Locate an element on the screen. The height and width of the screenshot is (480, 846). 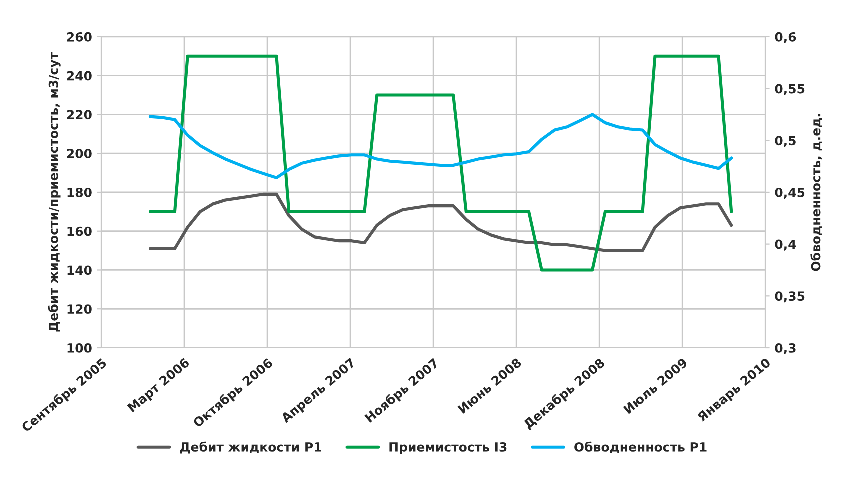
y-axis-title: Дебит жидкости/приемистость, м3/сут is located at coordinates (54, 192).